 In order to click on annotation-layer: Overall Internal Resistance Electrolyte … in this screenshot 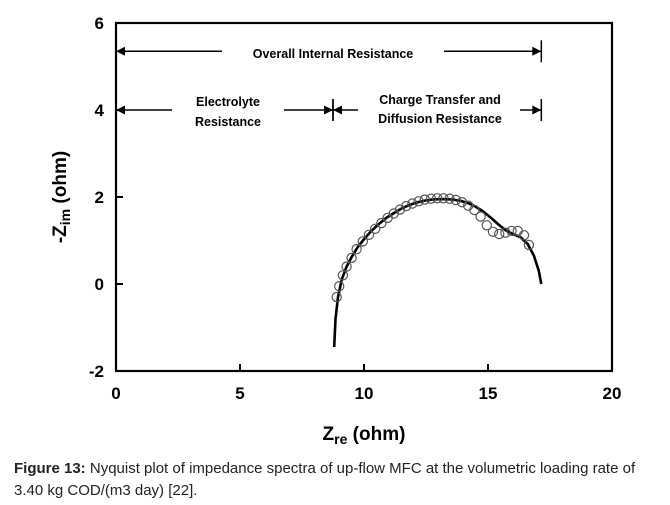, I will do `click(329, 84)`.